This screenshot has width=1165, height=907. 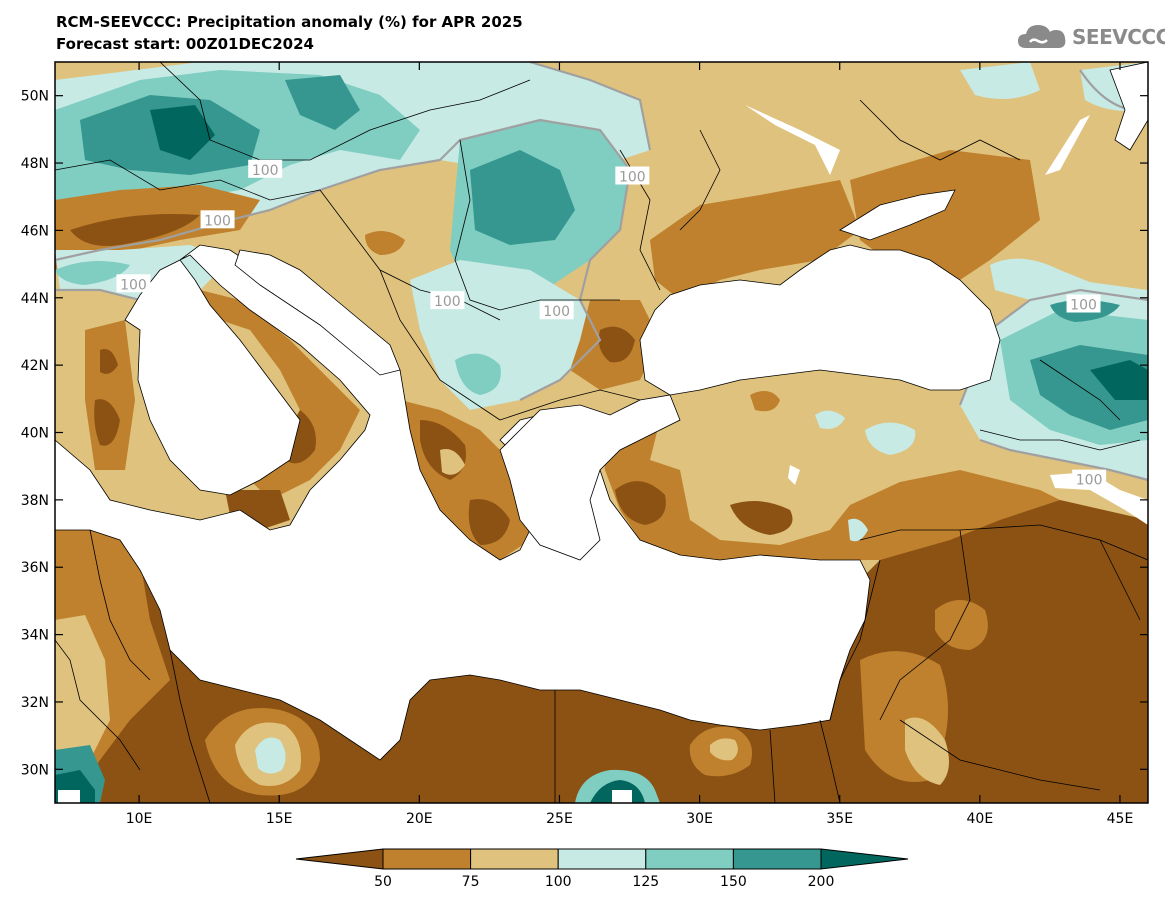 What do you see at coordinates (839, 819) in the screenshot?
I see `x-tick-label: 35E` at bounding box center [839, 819].